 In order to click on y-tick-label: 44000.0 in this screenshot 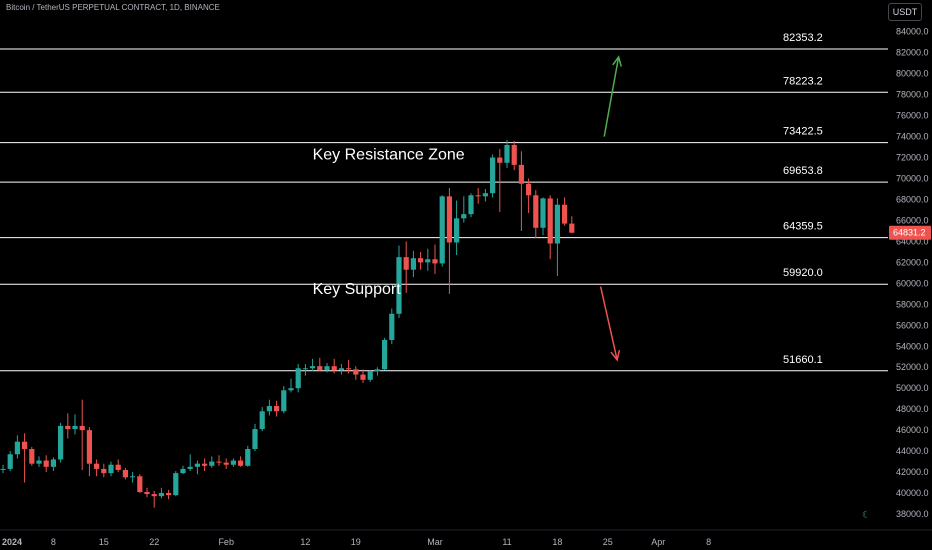, I will do `click(912, 451)`.